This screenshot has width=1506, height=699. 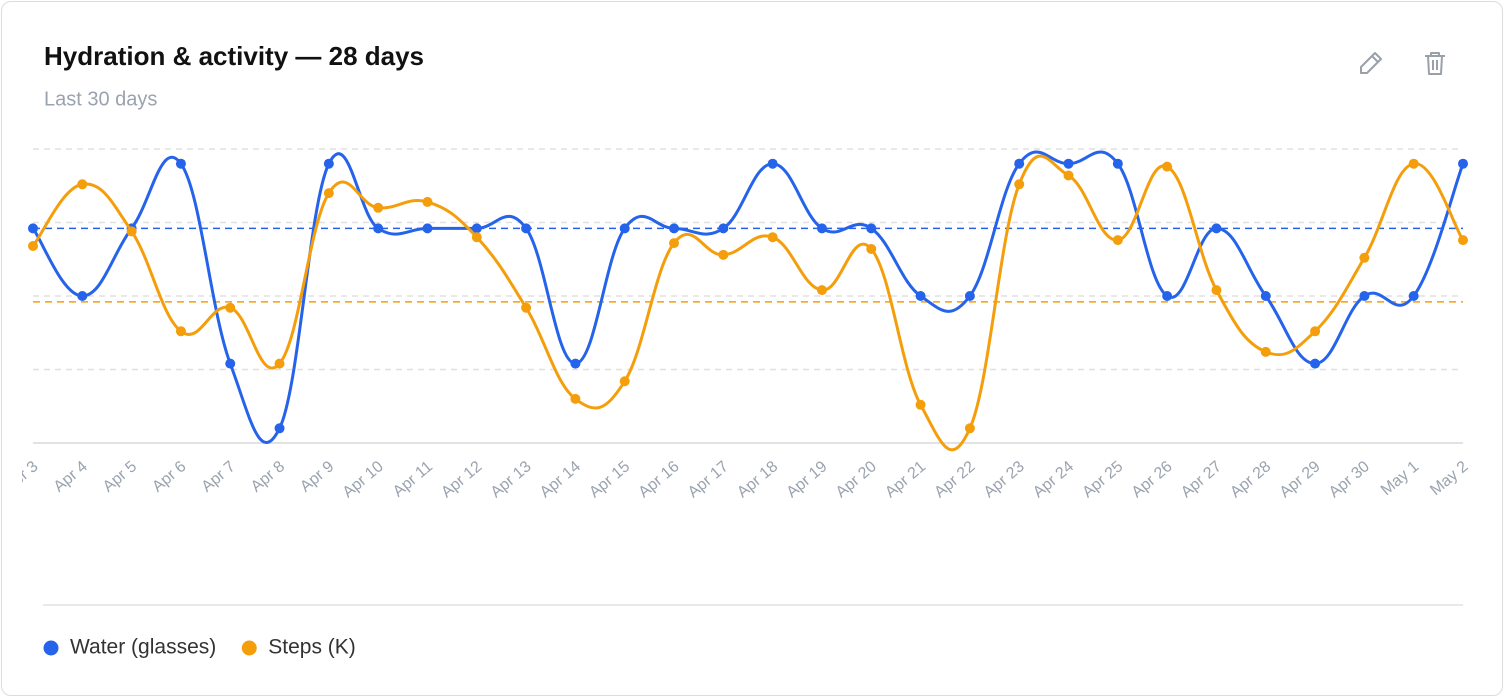 I want to click on x-tick-label: Apr 29, so click(x=1300, y=479).